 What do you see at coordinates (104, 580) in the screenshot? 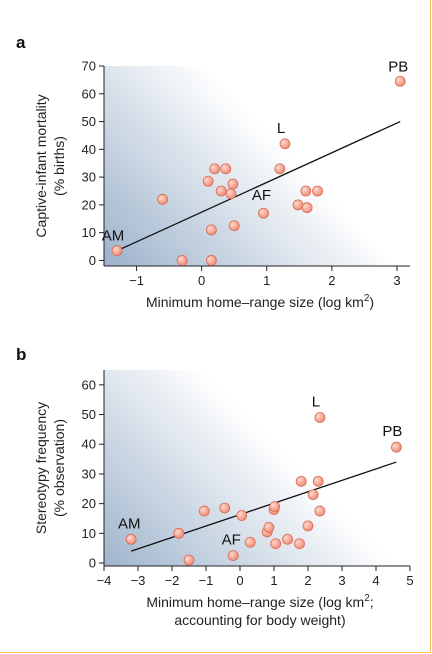
I see `x-tick-label: −4` at bounding box center [104, 580].